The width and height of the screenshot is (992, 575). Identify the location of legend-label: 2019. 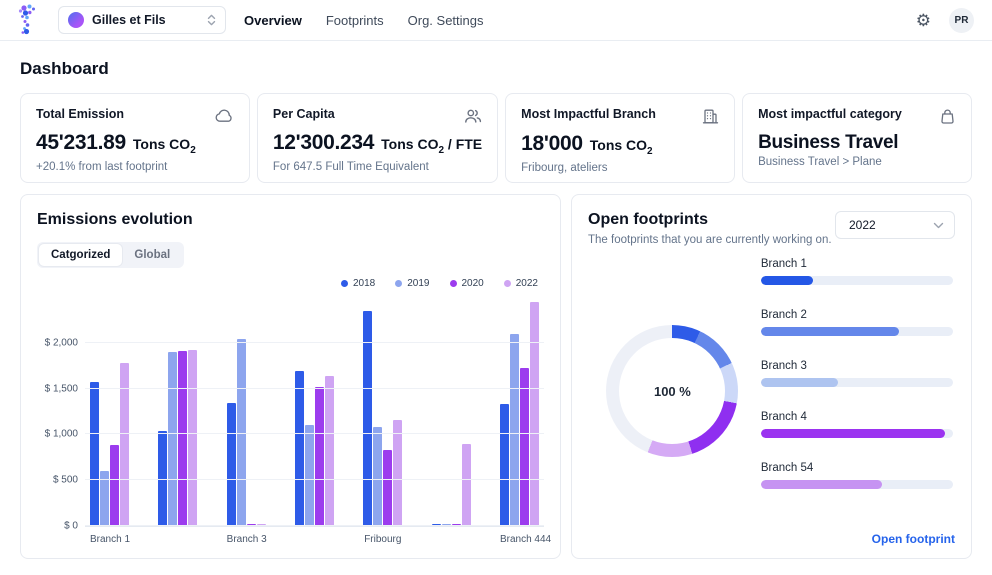
(418, 283).